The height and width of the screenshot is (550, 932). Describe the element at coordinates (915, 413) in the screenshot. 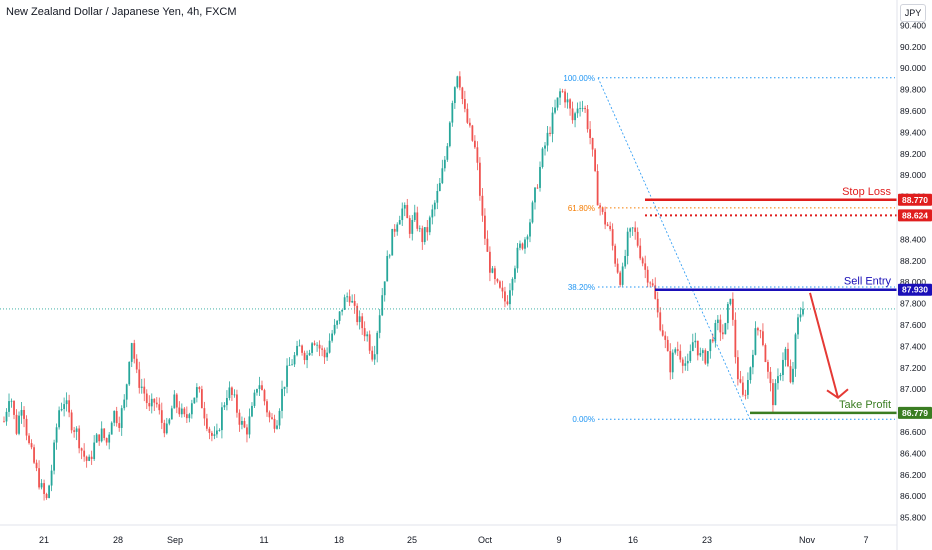

I see `price-badge-label: 86.779` at that location.